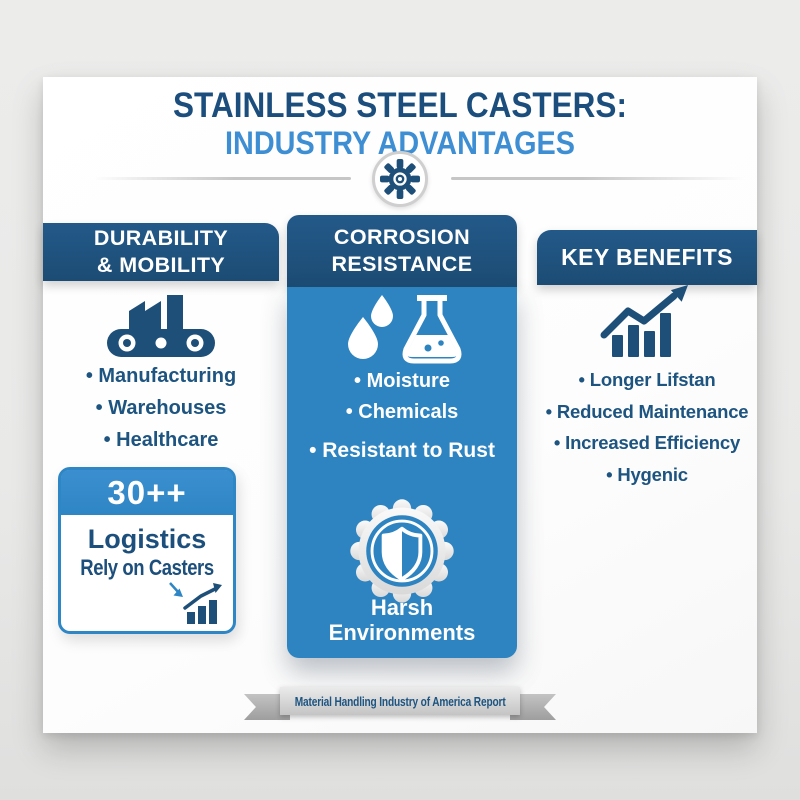 This screenshot has width=800, height=800. I want to click on divider-line-right, so click(597, 178).